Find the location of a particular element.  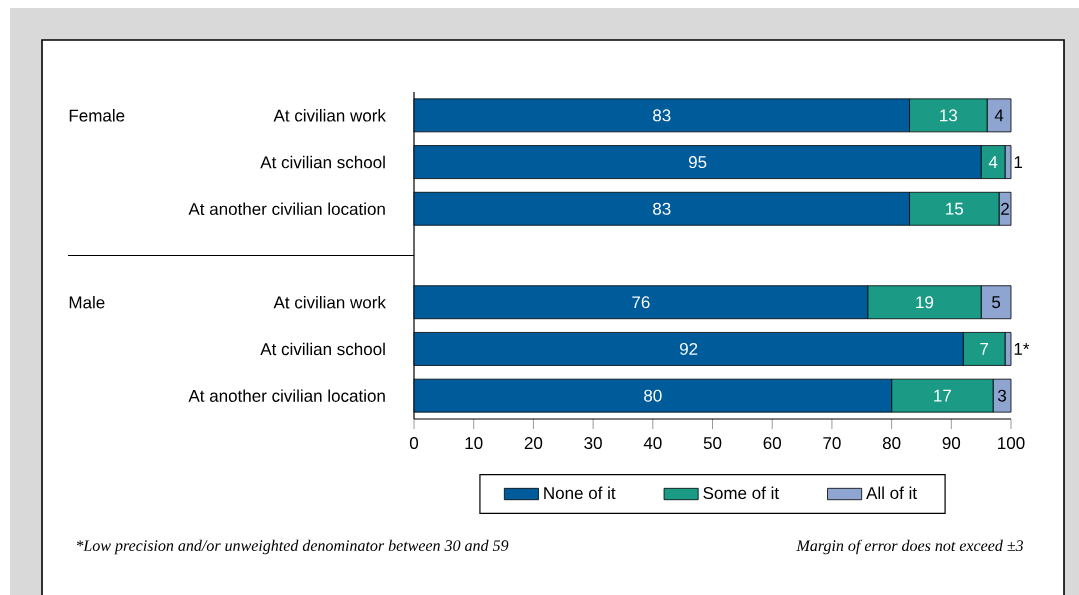

legend-label: None of it is located at coordinates (580, 493).